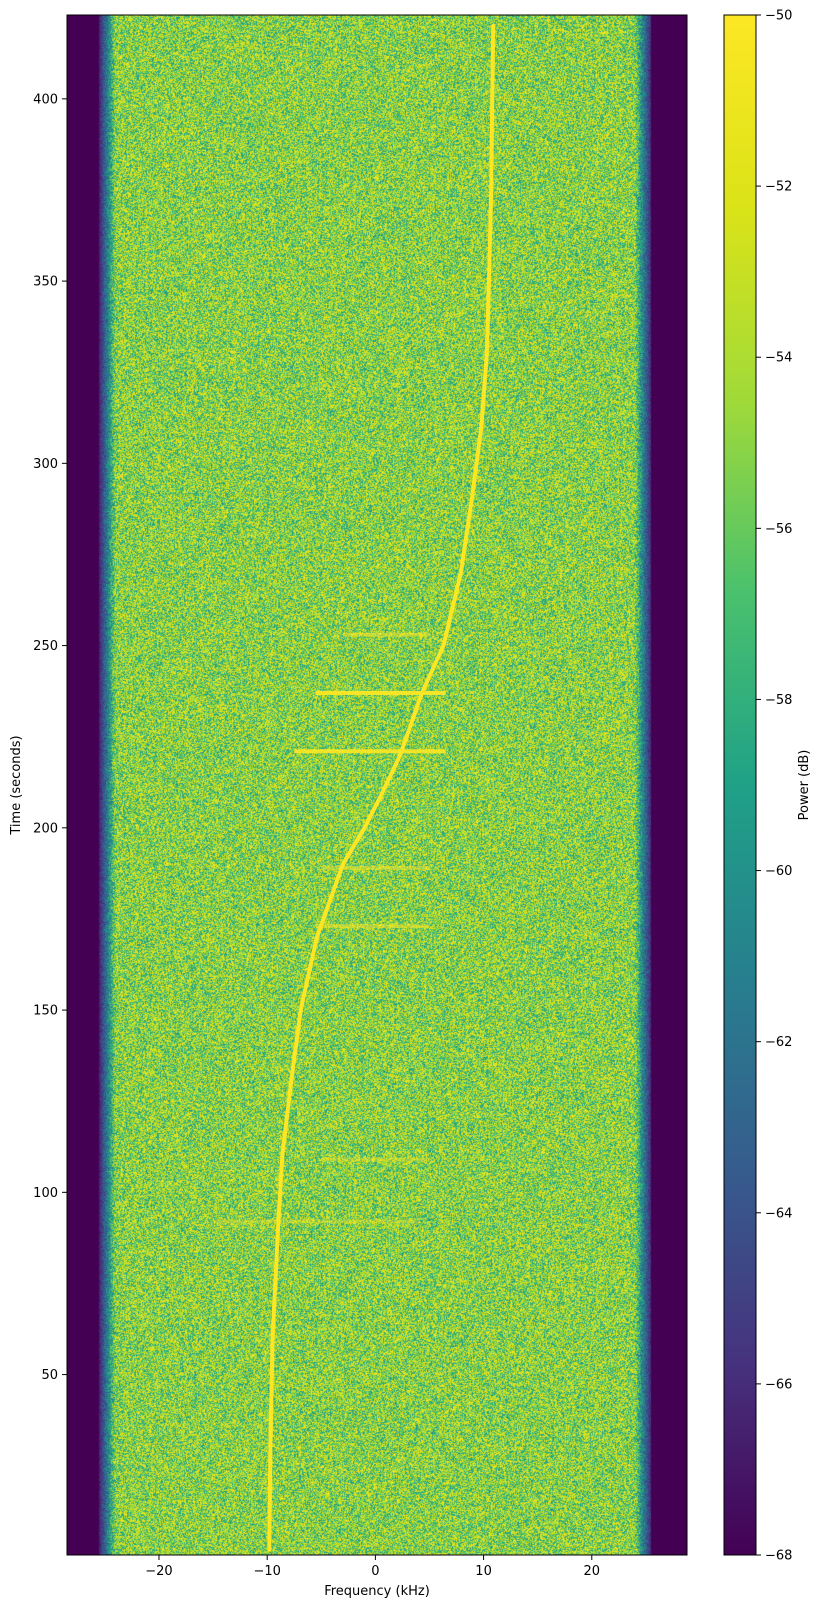 This screenshot has height=1608, width=823. I want to click on y-tick-label: 150, so click(45, 1011).